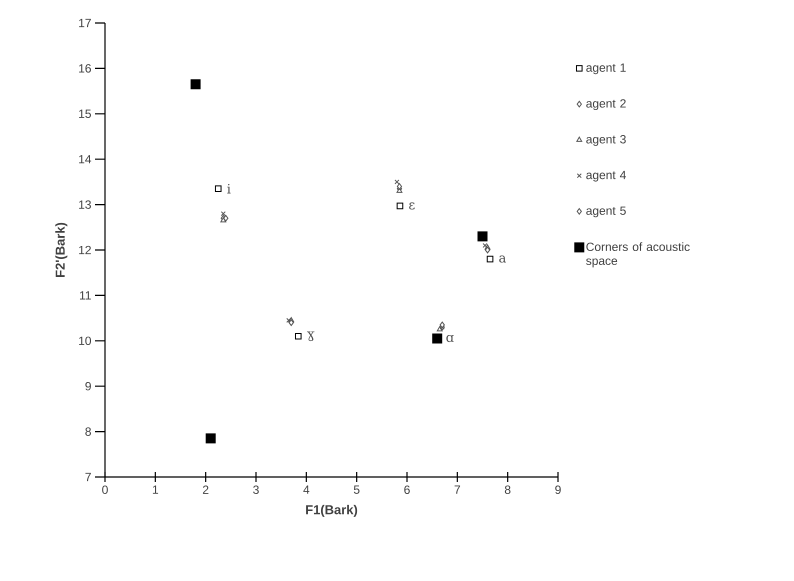  I want to click on legend-label: agent 5, so click(606, 212).